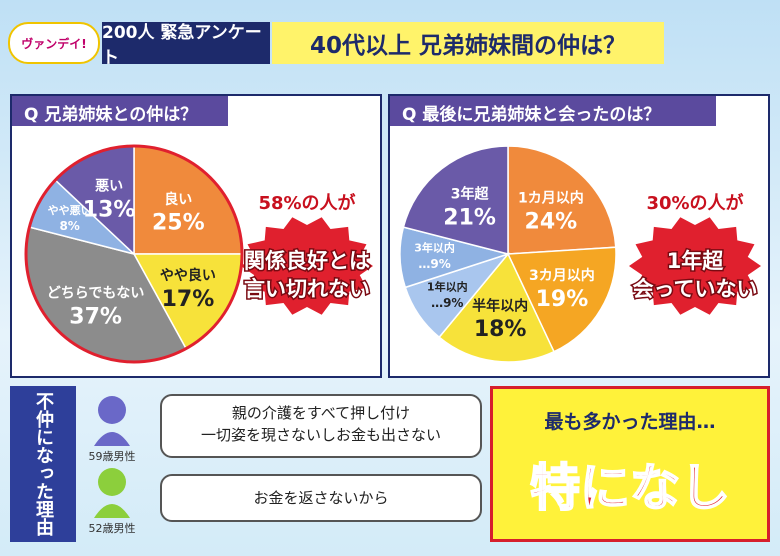  What do you see at coordinates (186, 45) in the screenshot?
I see `survey-label: 200人 緊急アンケート` at bounding box center [186, 45].